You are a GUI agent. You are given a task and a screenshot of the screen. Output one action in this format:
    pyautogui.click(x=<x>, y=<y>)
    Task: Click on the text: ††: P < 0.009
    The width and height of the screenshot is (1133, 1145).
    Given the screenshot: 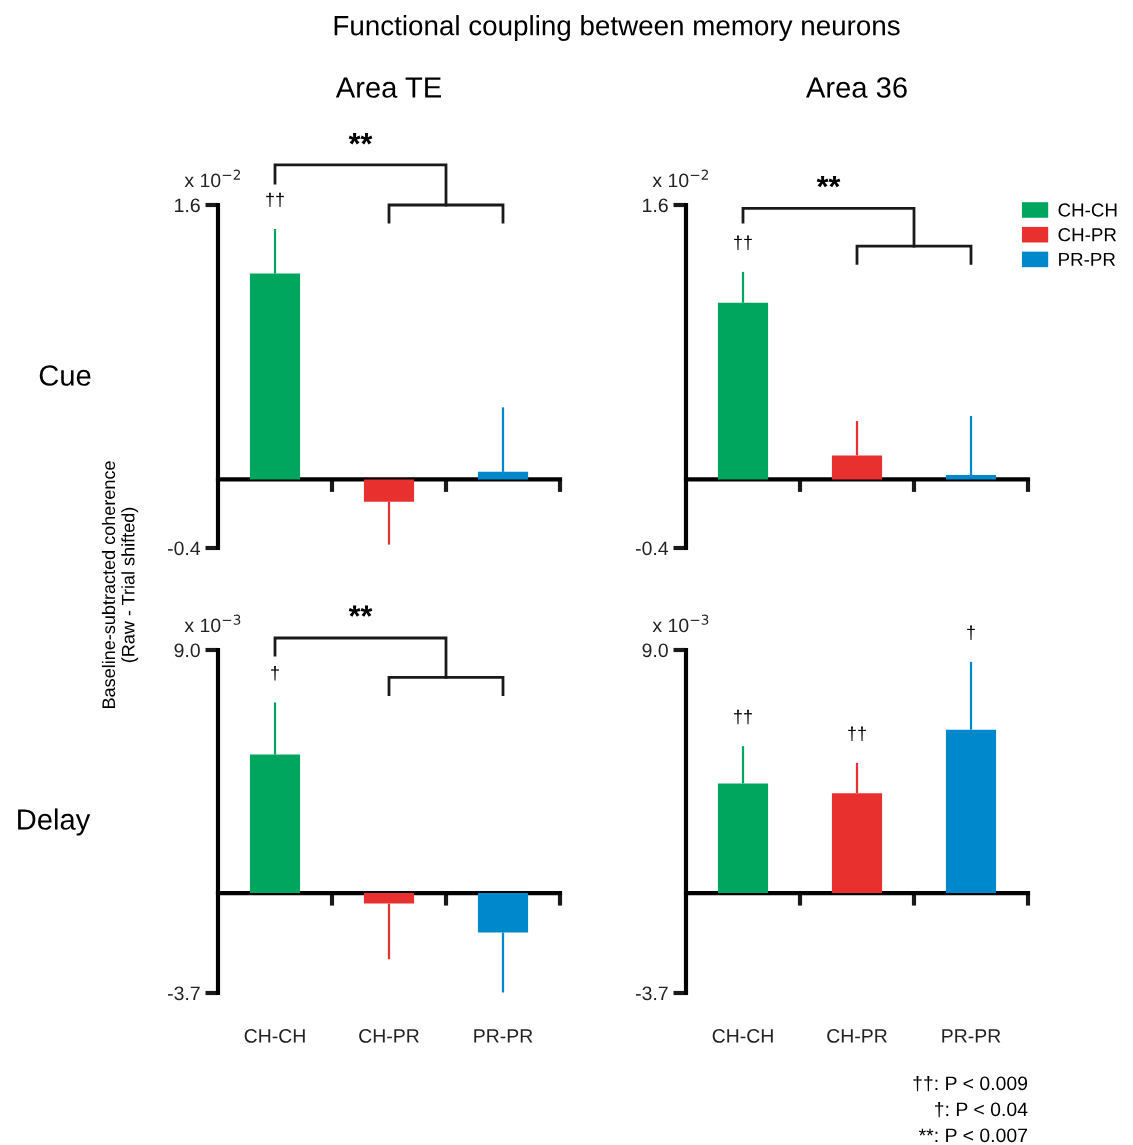 What is the action you would take?
    pyautogui.click(x=970, y=1083)
    